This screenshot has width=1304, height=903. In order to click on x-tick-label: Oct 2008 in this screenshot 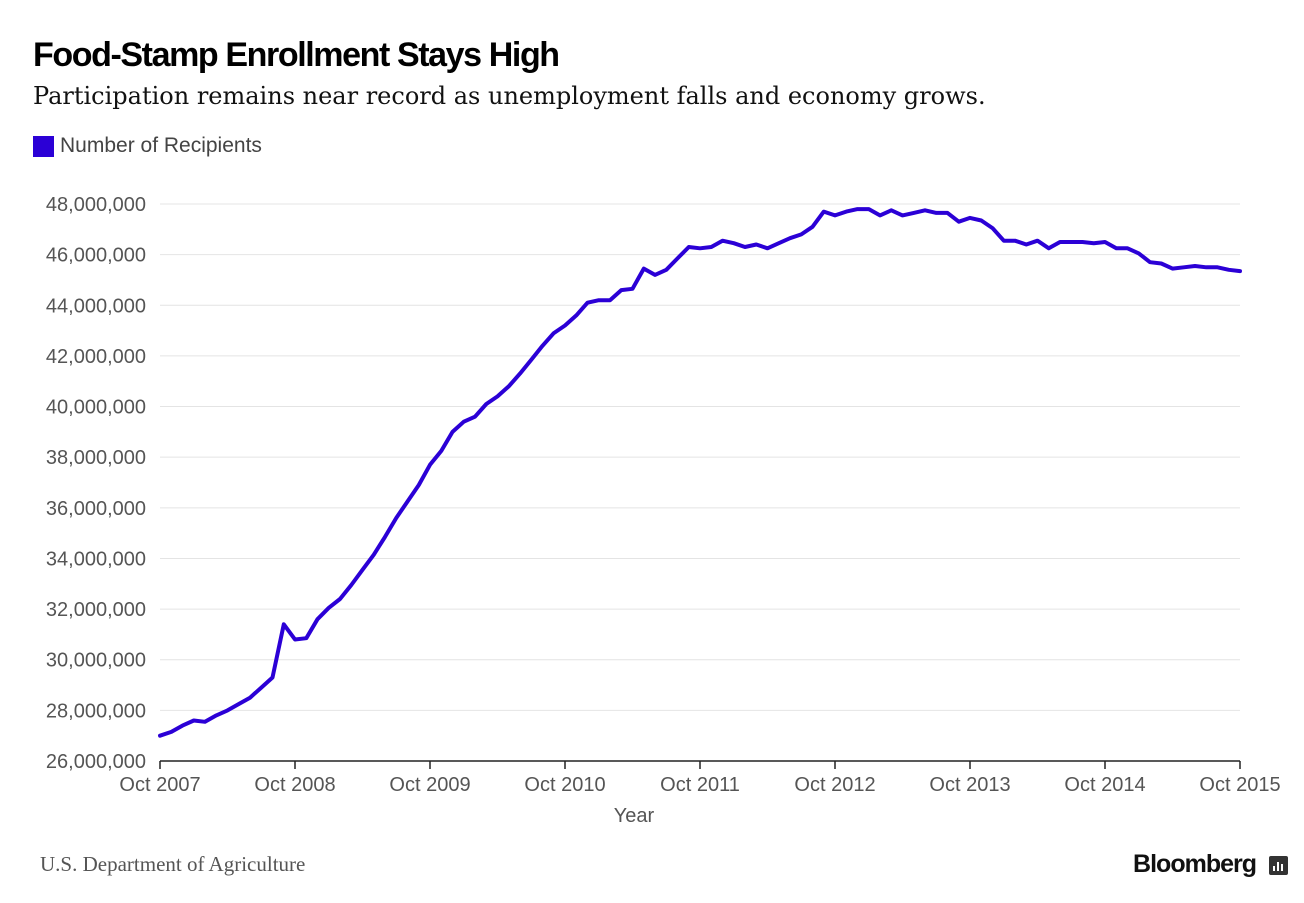, I will do `click(294, 785)`.